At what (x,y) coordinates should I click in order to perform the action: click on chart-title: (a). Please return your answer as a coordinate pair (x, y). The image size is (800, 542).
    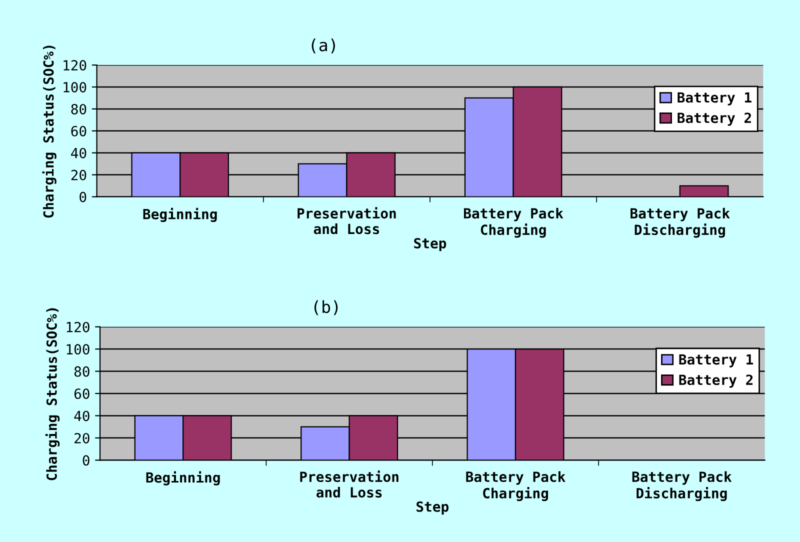
    Looking at the image, I should click on (323, 46).